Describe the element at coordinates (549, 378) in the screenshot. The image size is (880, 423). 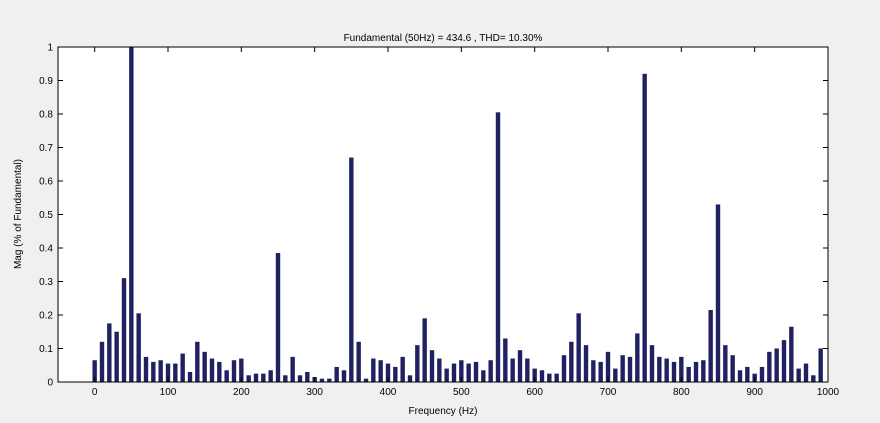
I see `bar-620hz` at that location.